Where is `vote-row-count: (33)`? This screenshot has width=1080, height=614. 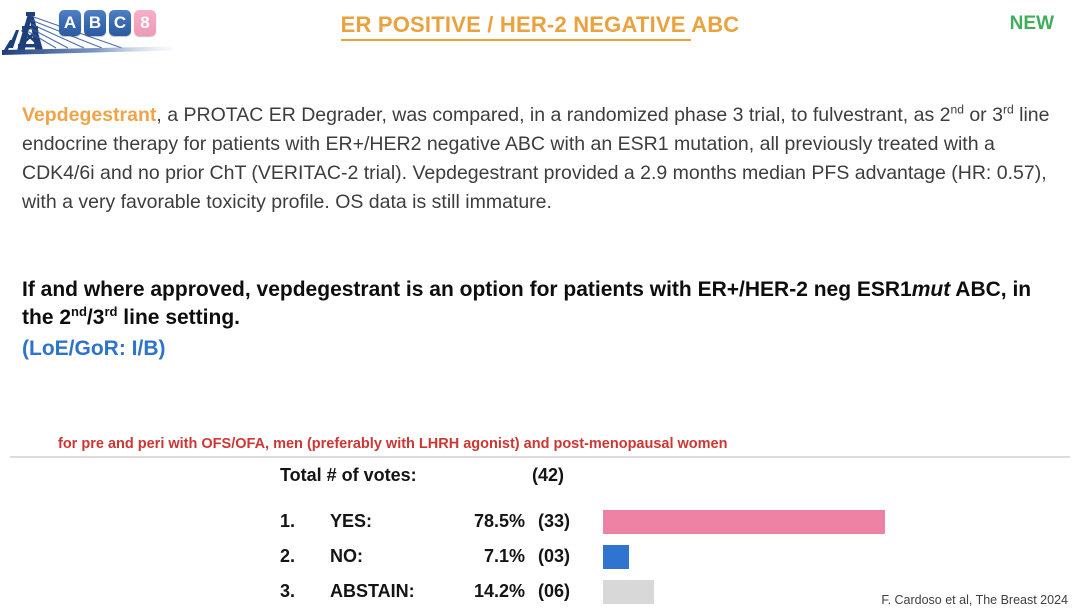 vote-row-count: (33) is located at coordinates (554, 521).